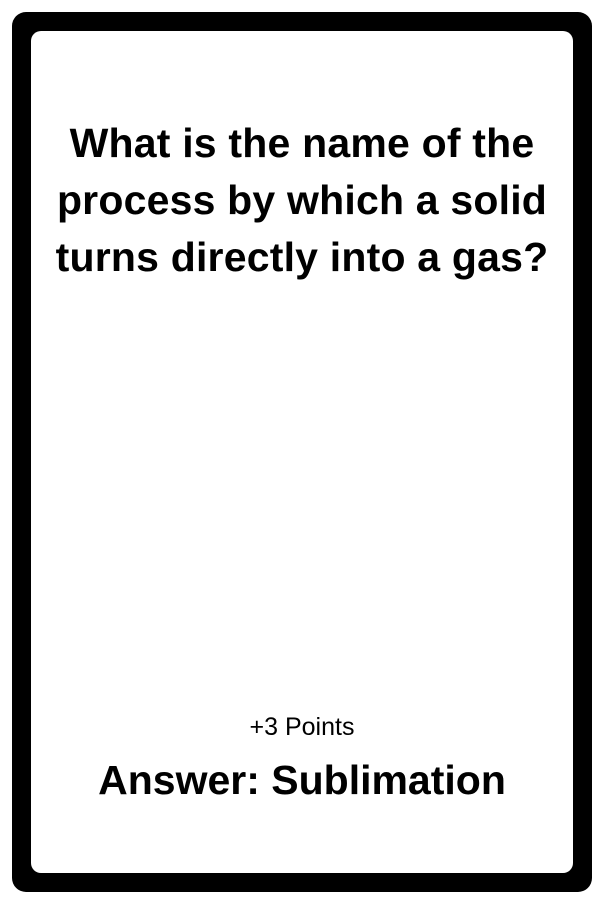  I want to click on answer-text: Answer: Sublimation, so click(302, 780).